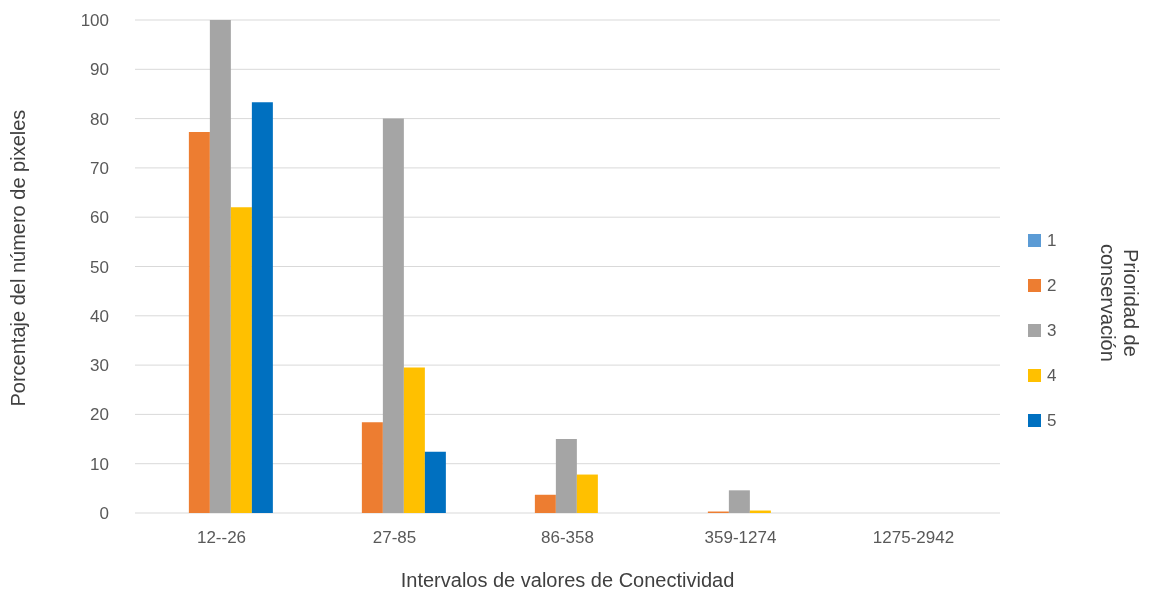 The height and width of the screenshot is (607, 1174). Describe the element at coordinates (567, 580) in the screenshot. I see `x-axis-title: Intervalos de valores de Conectividad` at that location.